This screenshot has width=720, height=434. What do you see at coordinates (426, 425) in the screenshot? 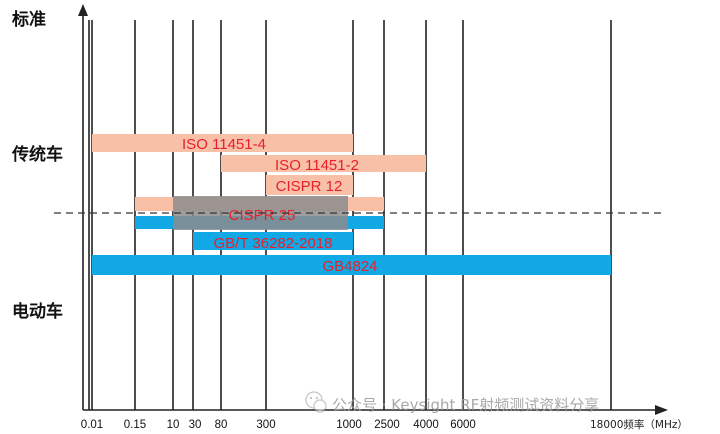
I see `x-tick-label-4000: 4000` at bounding box center [426, 425].